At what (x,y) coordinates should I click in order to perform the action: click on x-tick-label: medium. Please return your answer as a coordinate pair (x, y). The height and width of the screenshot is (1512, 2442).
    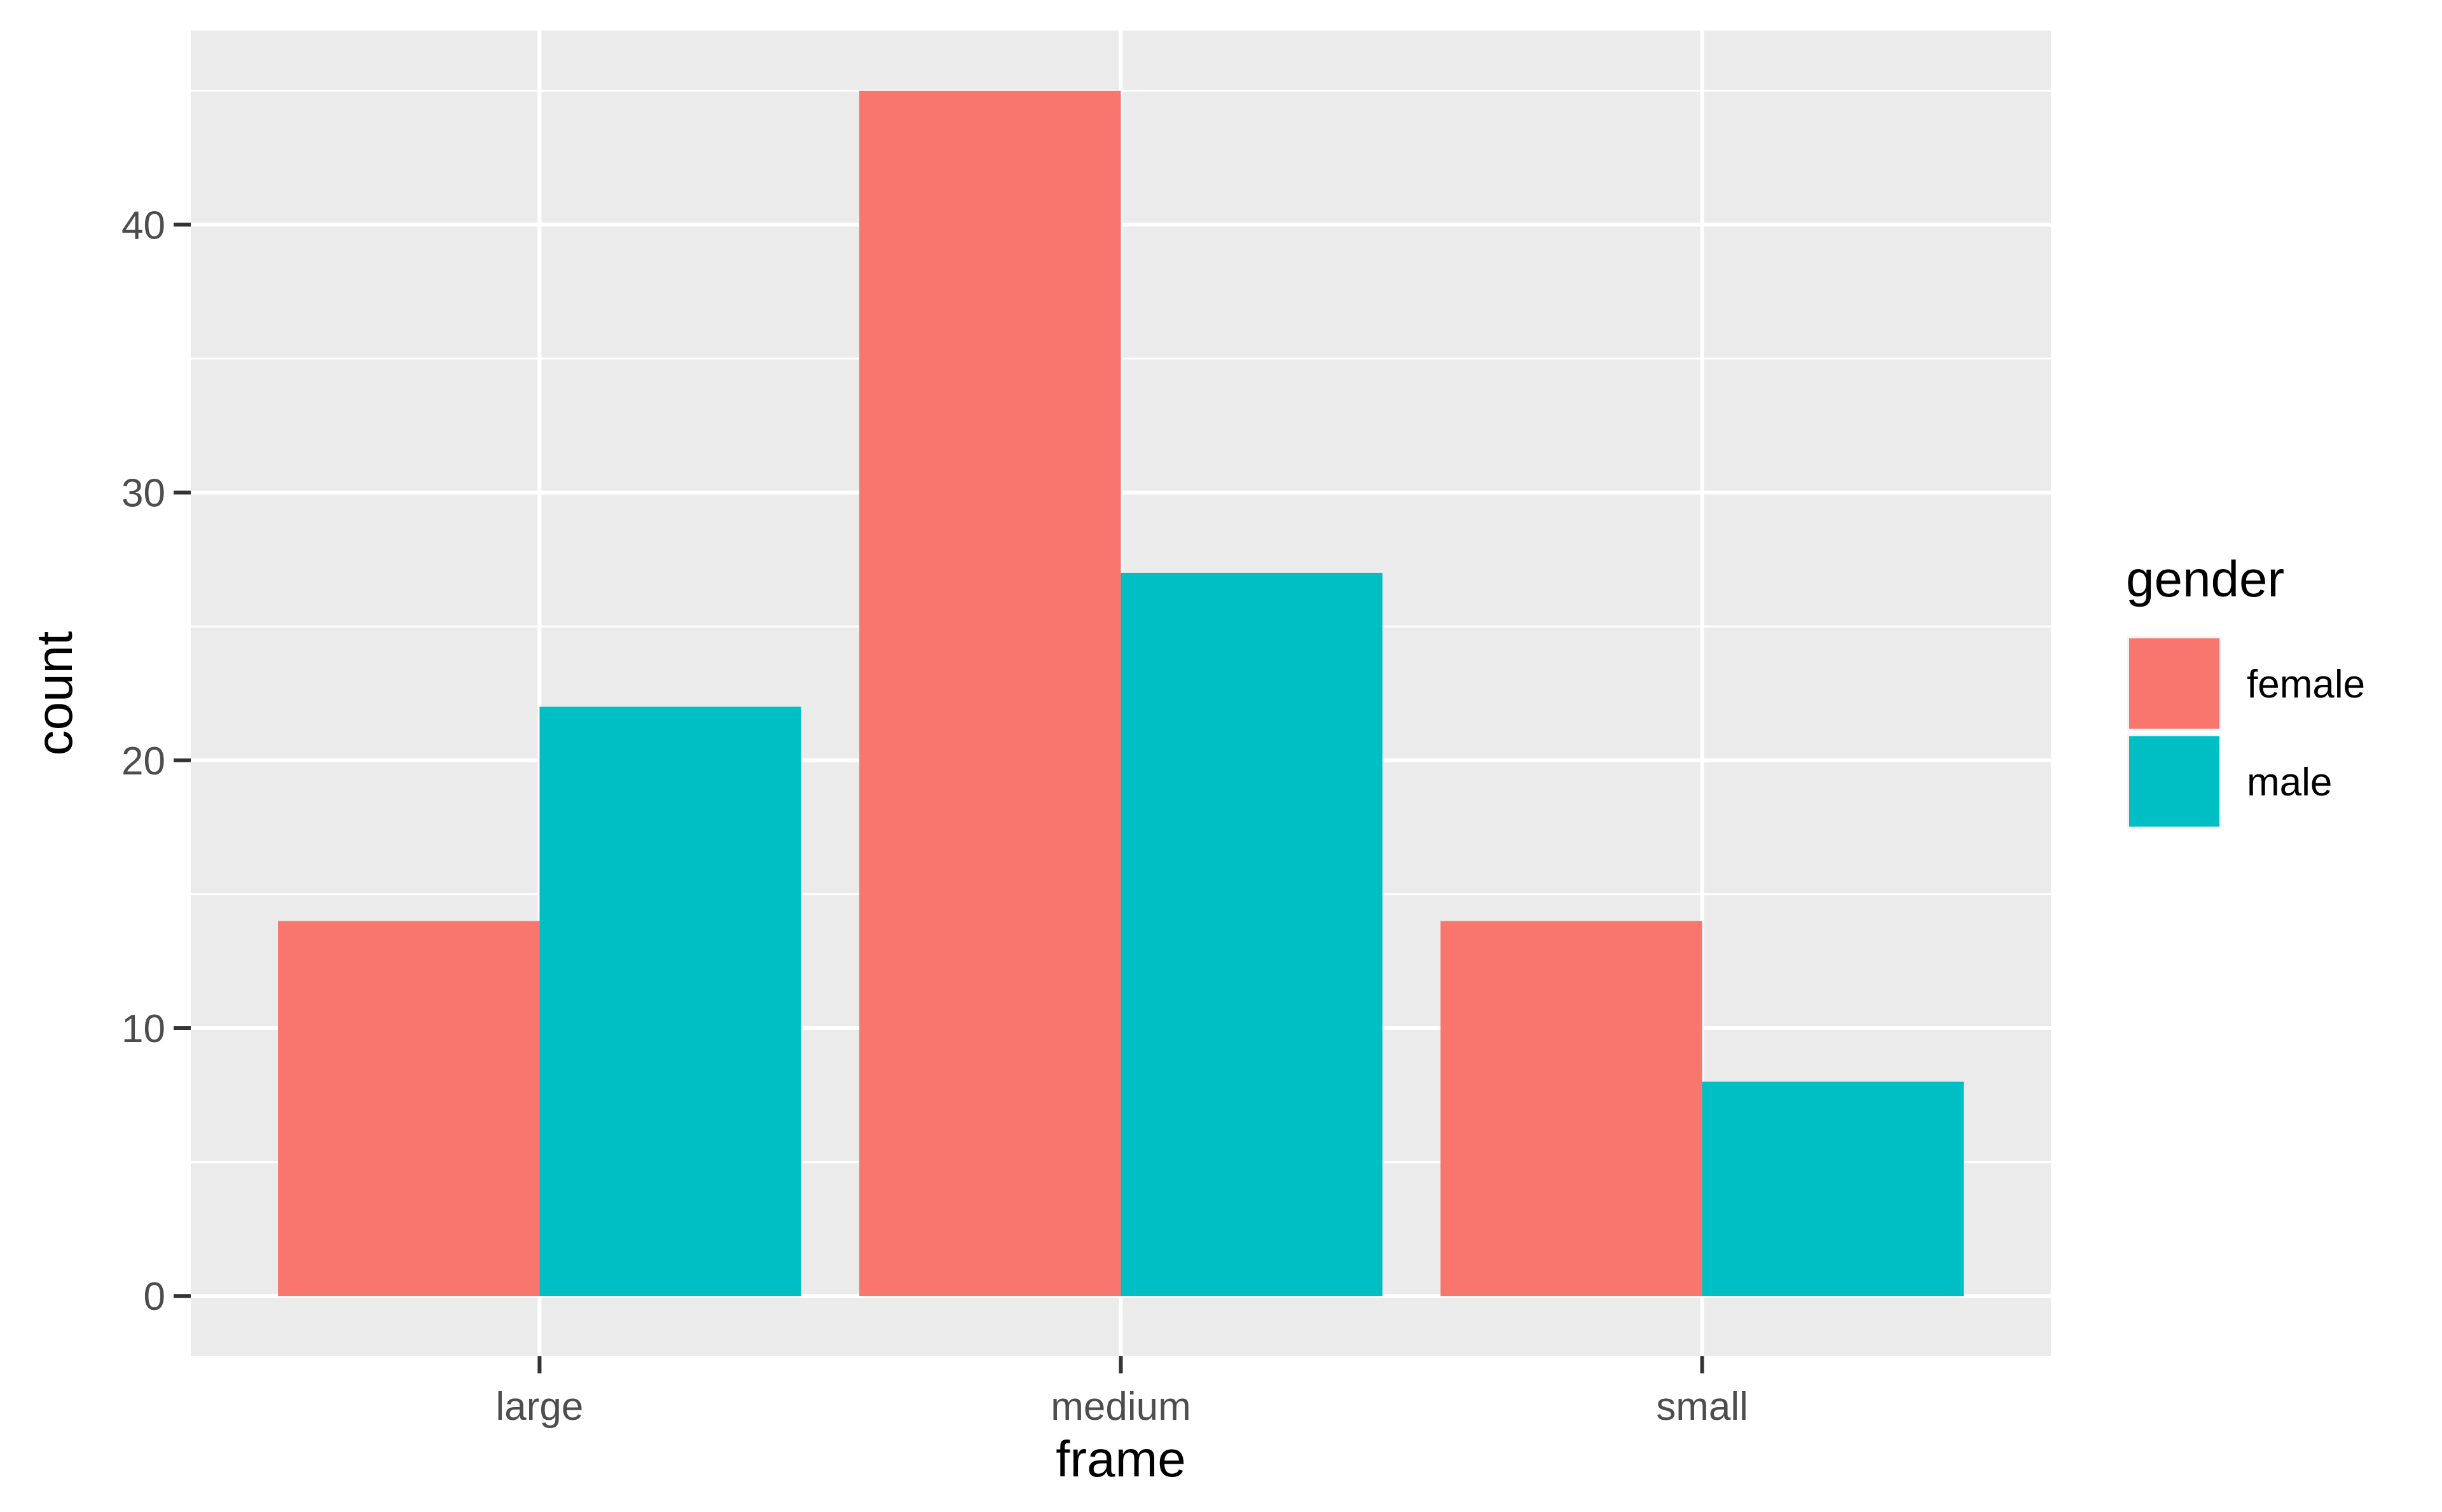
    Looking at the image, I should click on (1121, 1407).